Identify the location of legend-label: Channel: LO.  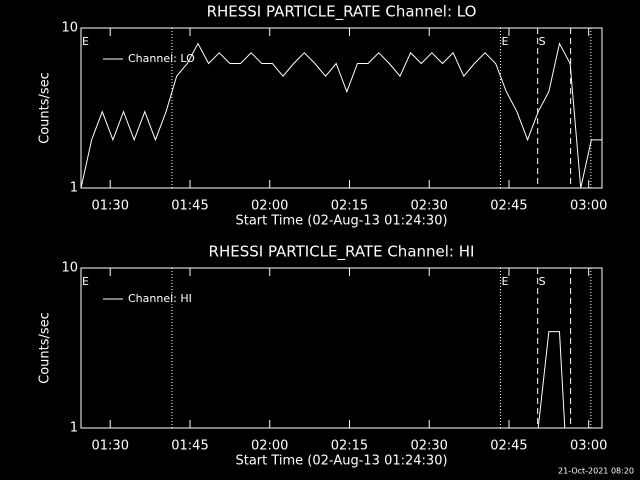
(161, 58).